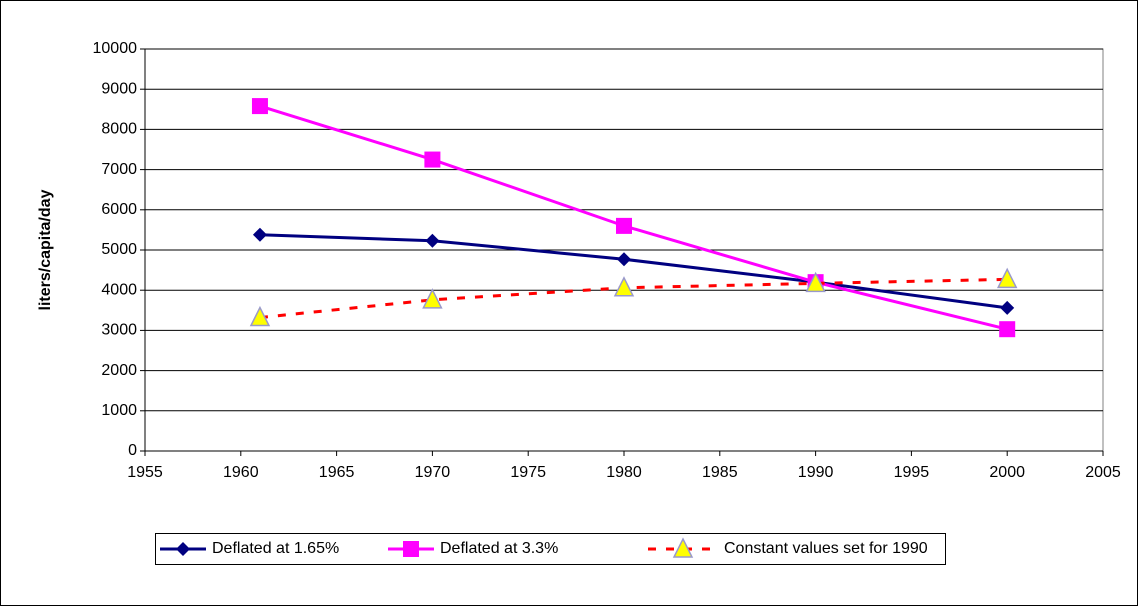 This screenshot has width=1139, height=607. I want to click on x-tick-label: 2000, so click(1007, 472).